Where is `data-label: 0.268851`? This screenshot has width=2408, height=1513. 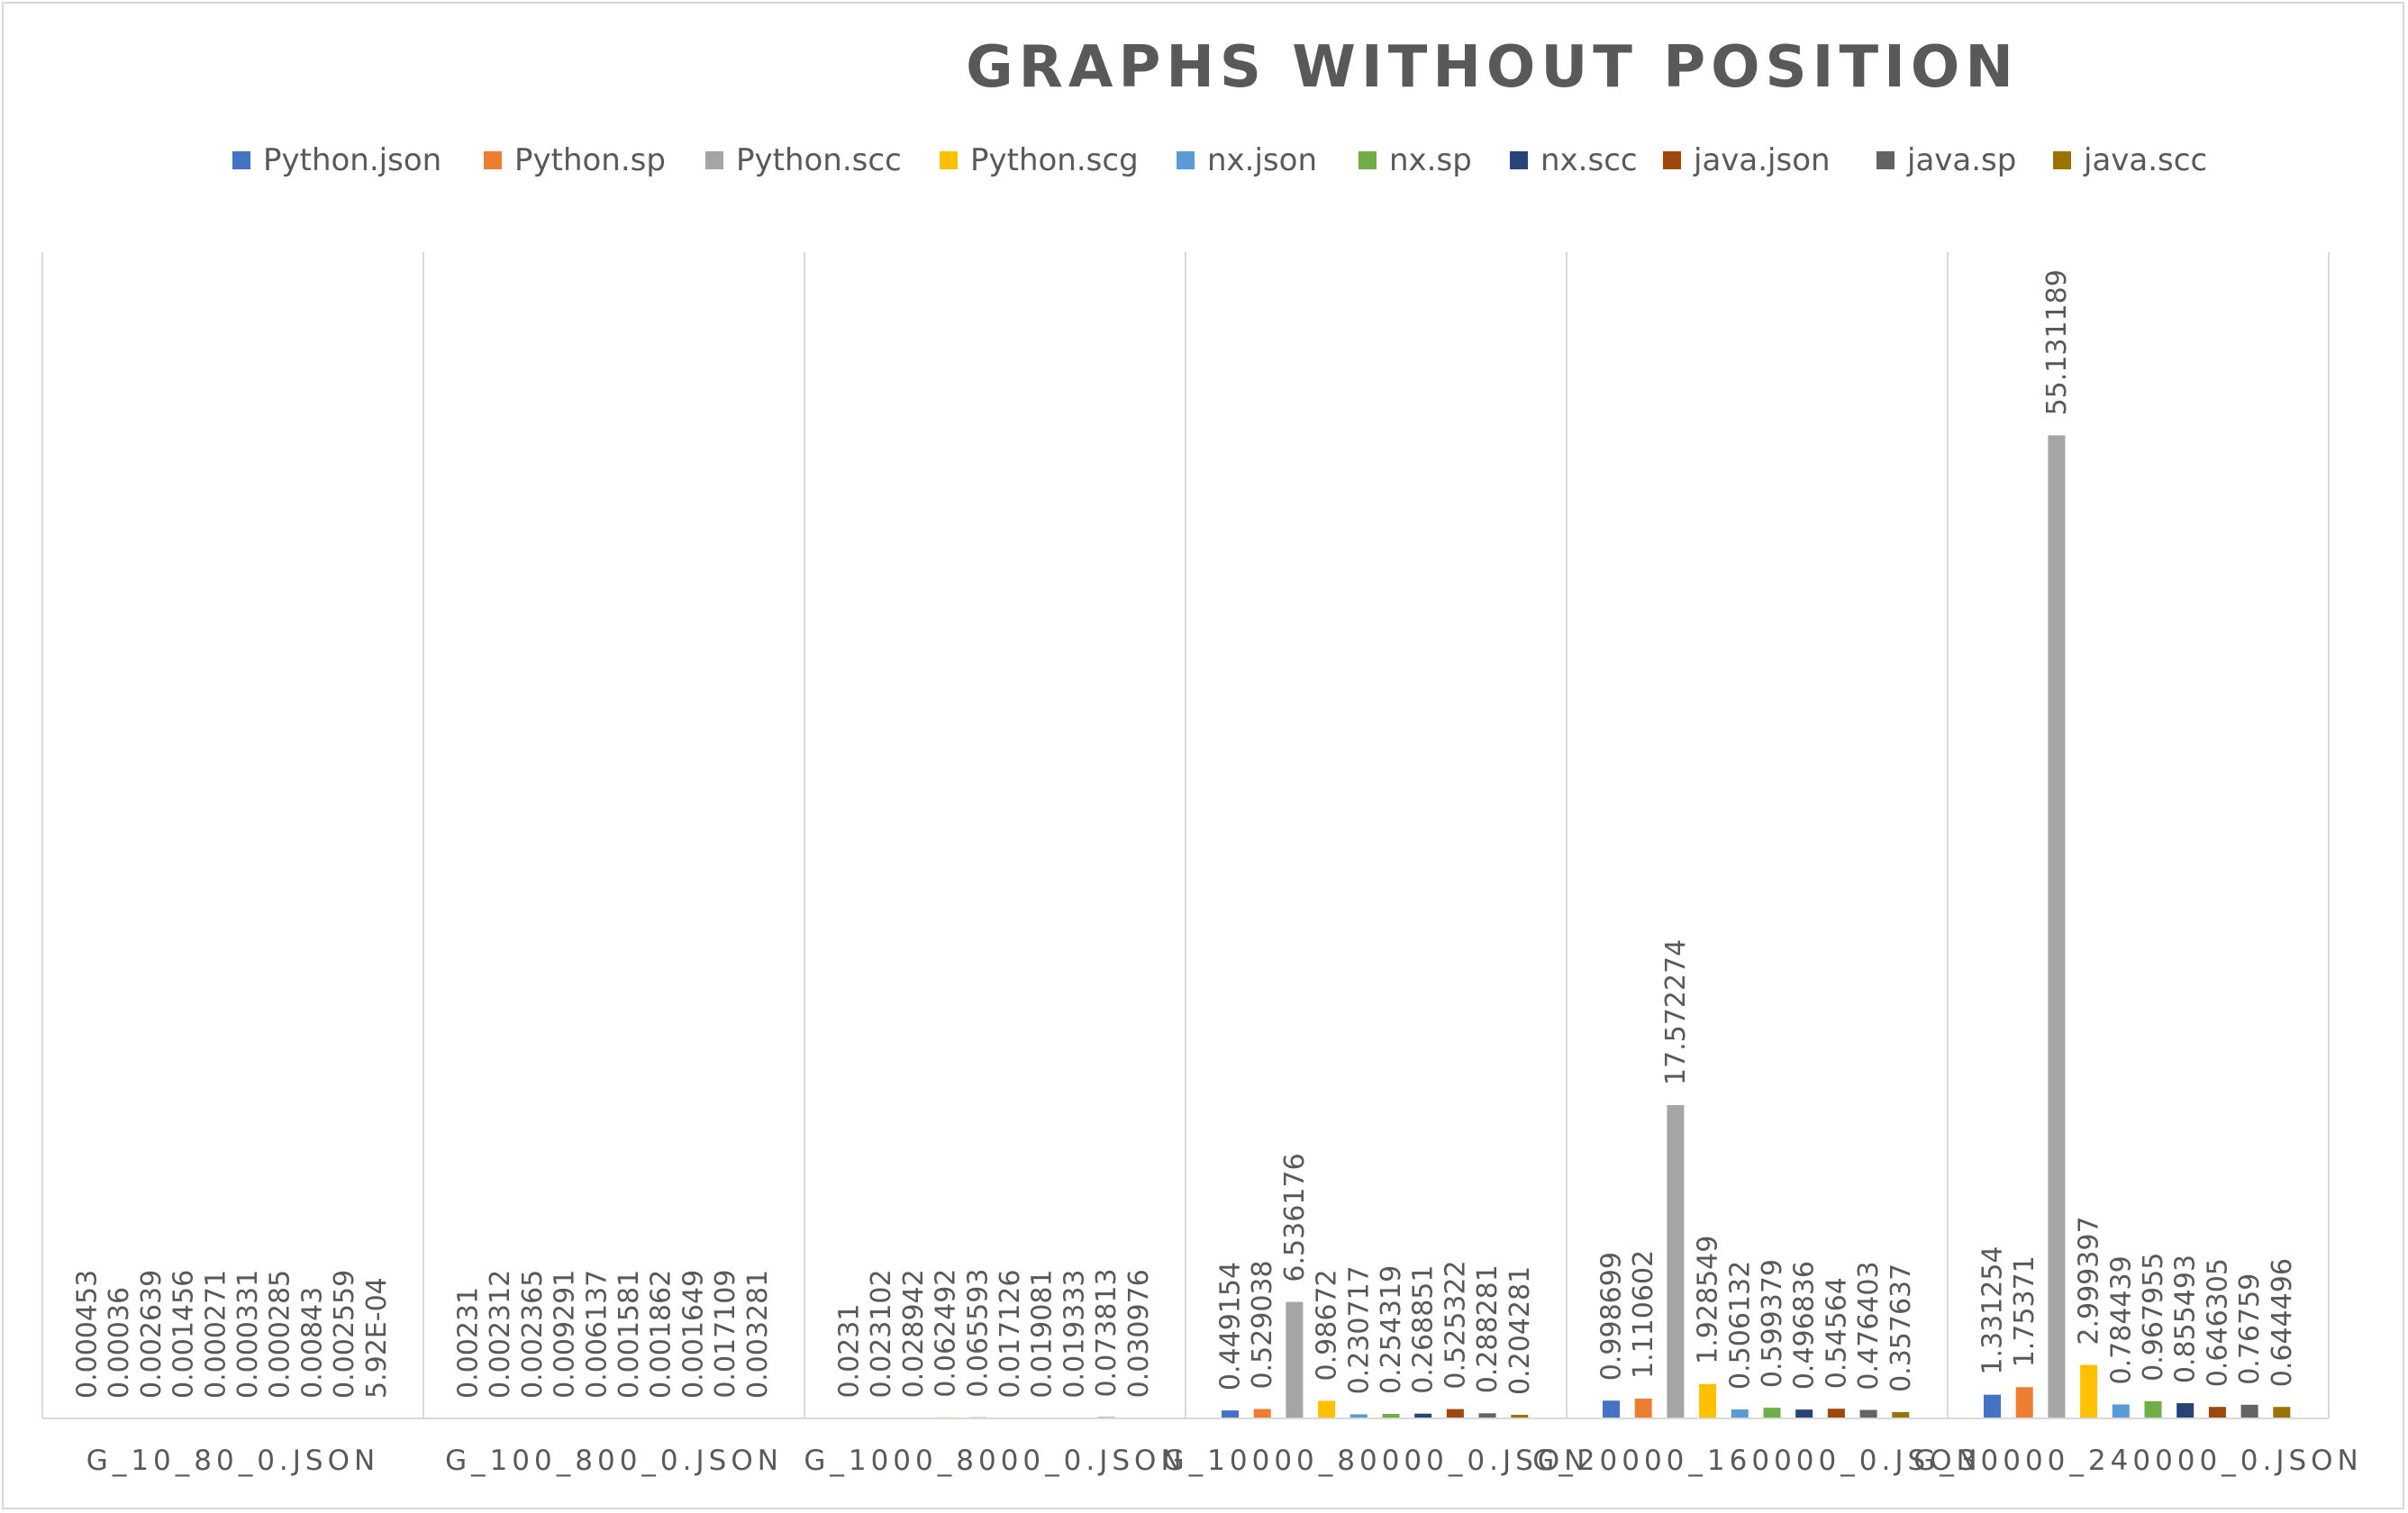
data-label: 0.268851 is located at coordinates (1424, 1329).